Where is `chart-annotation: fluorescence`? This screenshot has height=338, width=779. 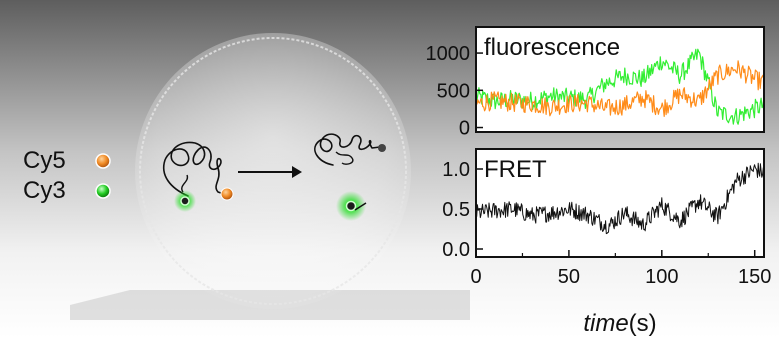
chart-annotation: fluorescence is located at coordinates (552, 47).